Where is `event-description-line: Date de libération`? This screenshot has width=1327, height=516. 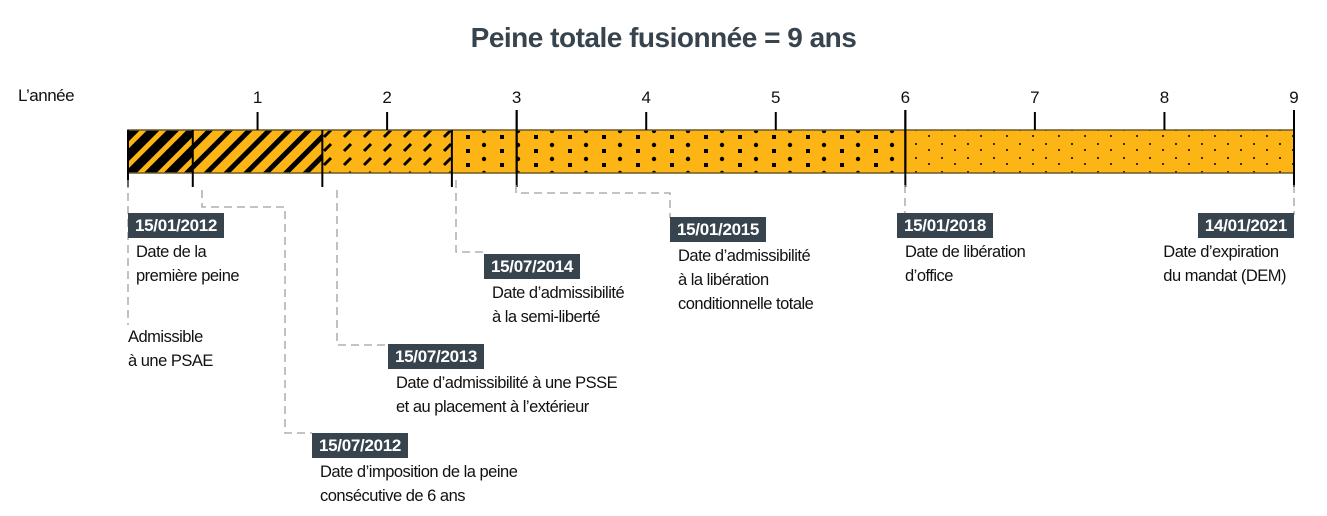
event-description-line: Date de libération is located at coordinates (965, 252).